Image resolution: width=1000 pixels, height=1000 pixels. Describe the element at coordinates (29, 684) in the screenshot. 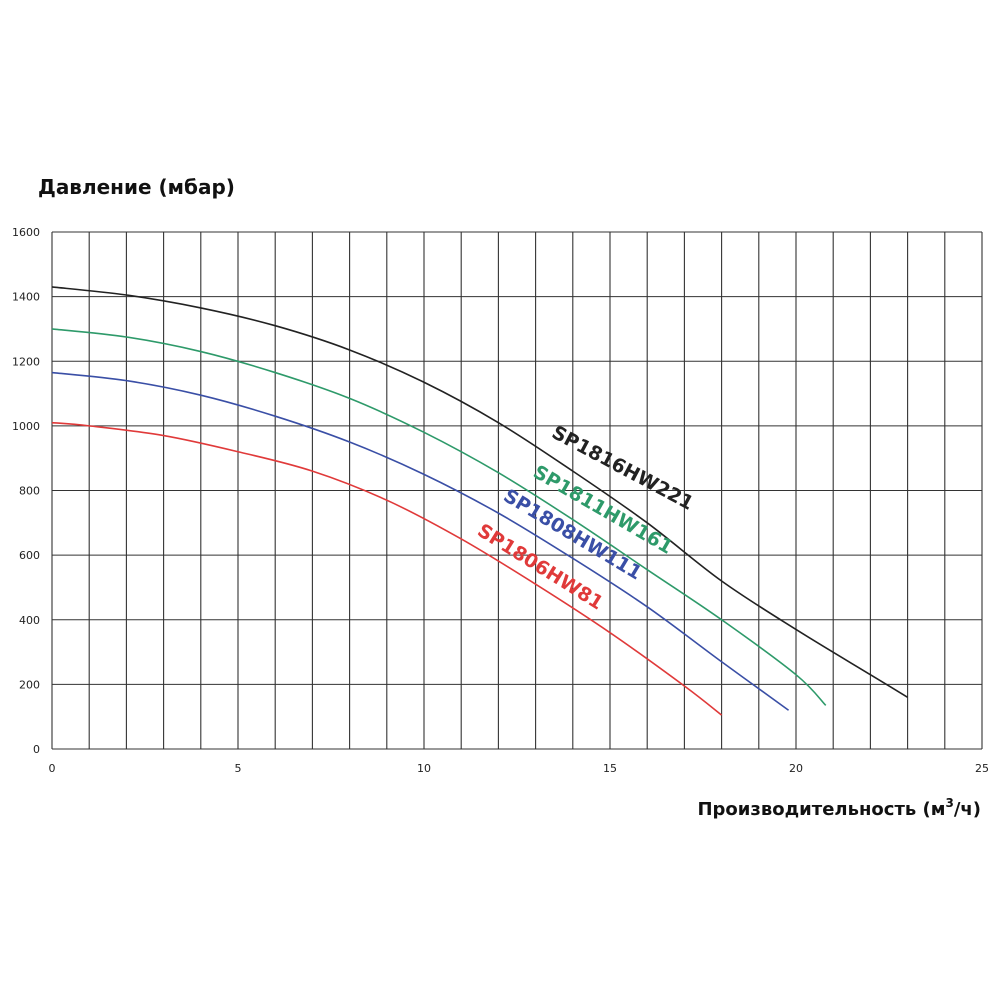

I see `y-tick-label: 200` at that location.